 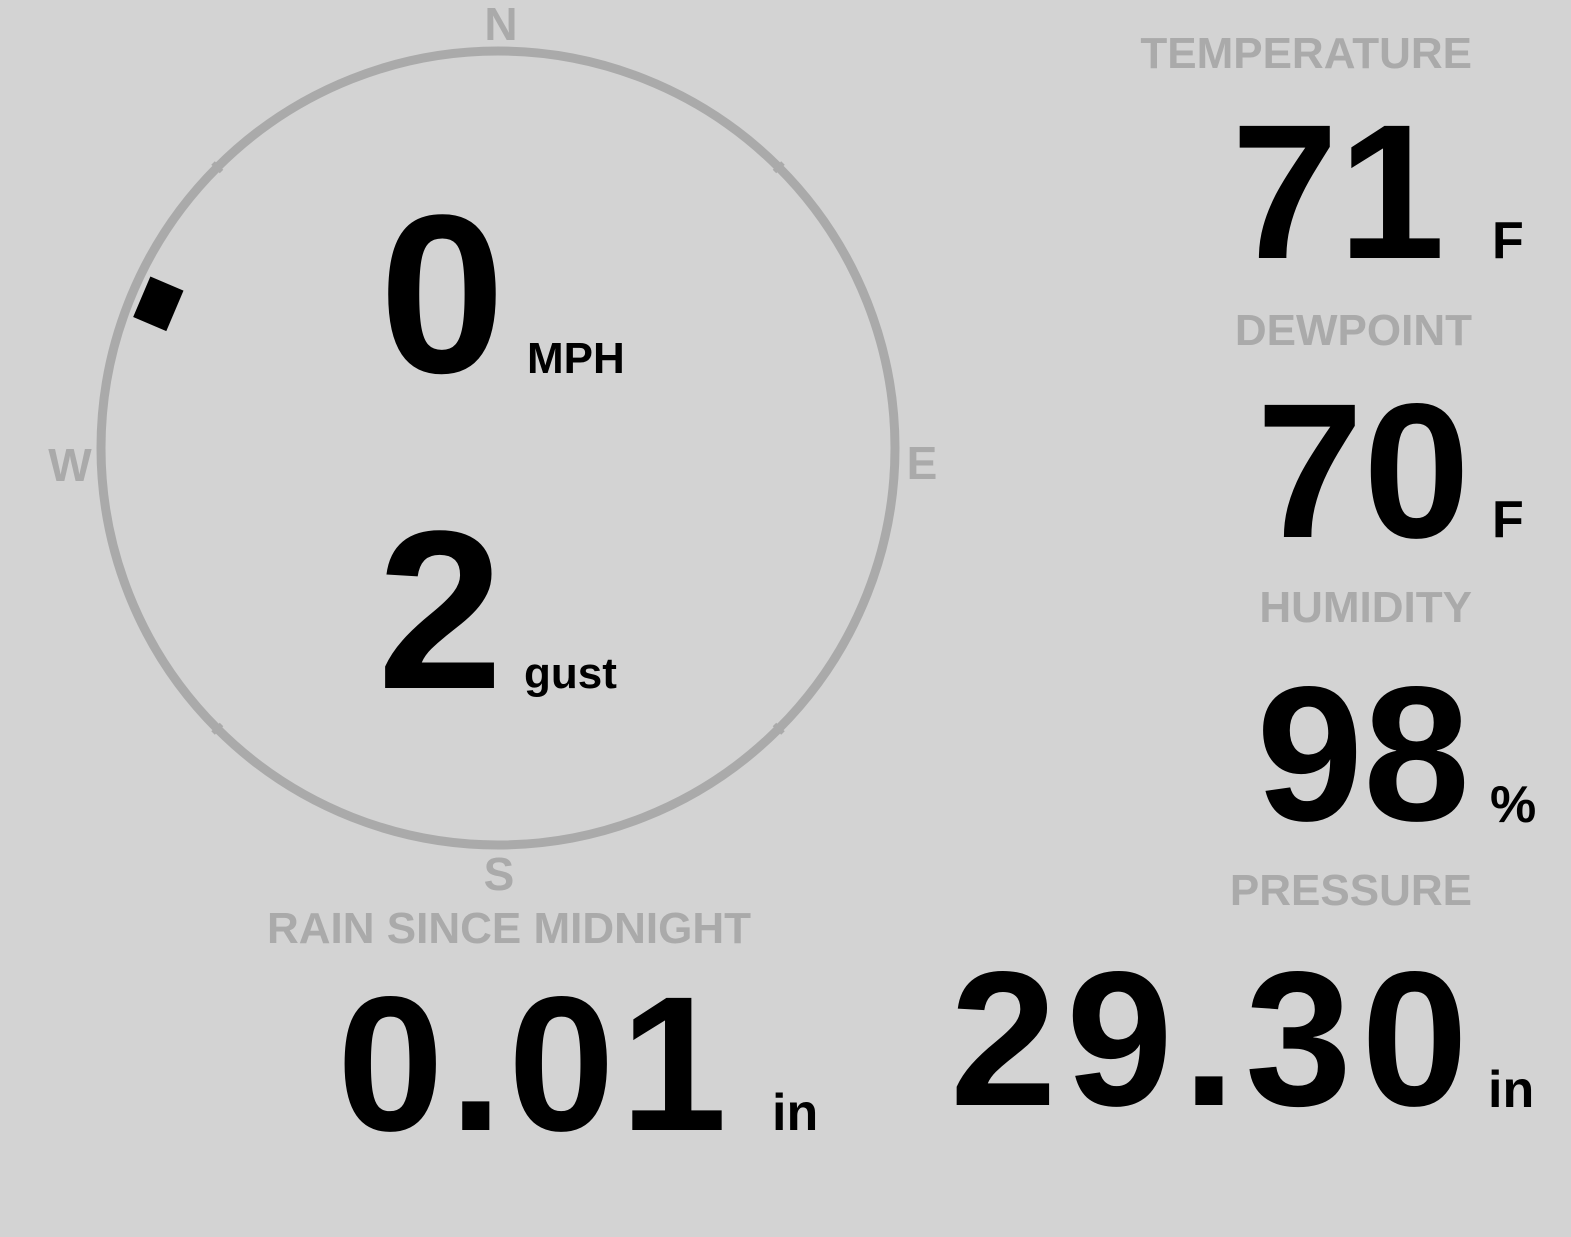 What do you see at coordinates (1508, 241) in the screenshot?
I see `temperature-unit: F` at bounding box center [1508, 241].